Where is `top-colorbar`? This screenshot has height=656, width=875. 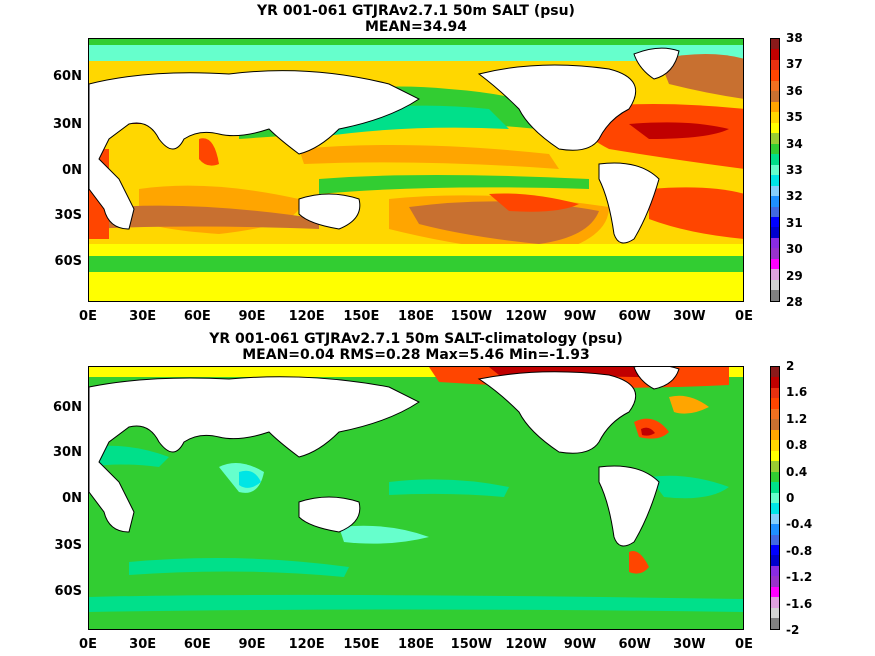 top-colorbar is located at coordinates (775, 170).